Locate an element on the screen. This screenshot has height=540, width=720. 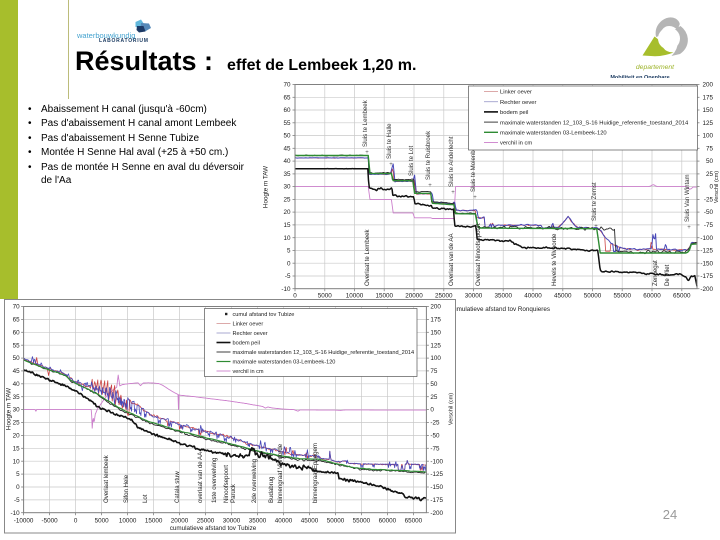
svg-text: Sluis te Lembeek is located at coordinates (365, 123).